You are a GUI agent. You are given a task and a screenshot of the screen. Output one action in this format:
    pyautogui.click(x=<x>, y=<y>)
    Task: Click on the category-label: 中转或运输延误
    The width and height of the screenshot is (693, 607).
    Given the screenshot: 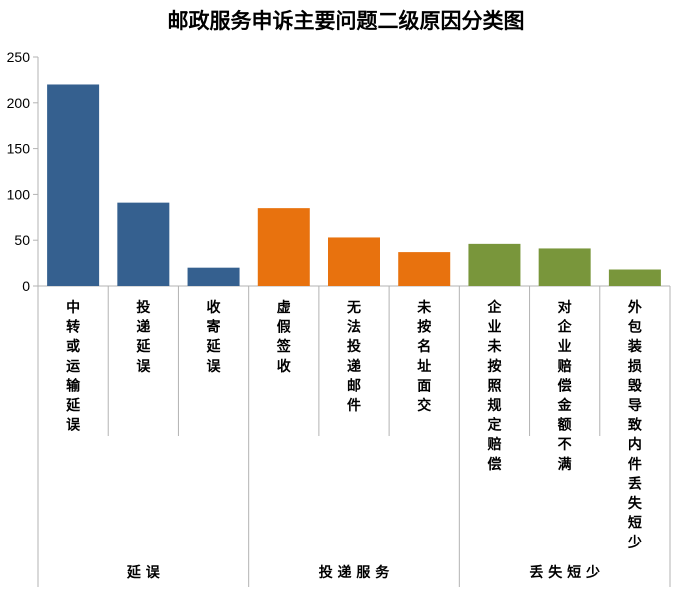 What is the action you would take?
    pyautogui.click(x=73, y=366)
    